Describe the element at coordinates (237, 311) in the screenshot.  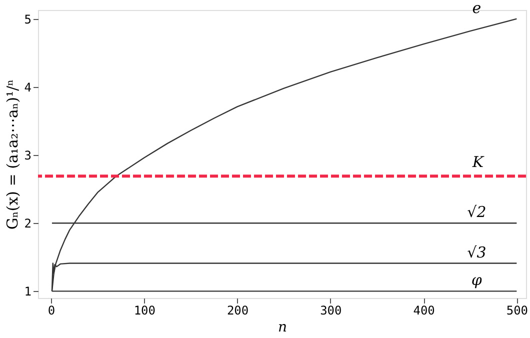
I see `x-tick-label: 200` at that location.